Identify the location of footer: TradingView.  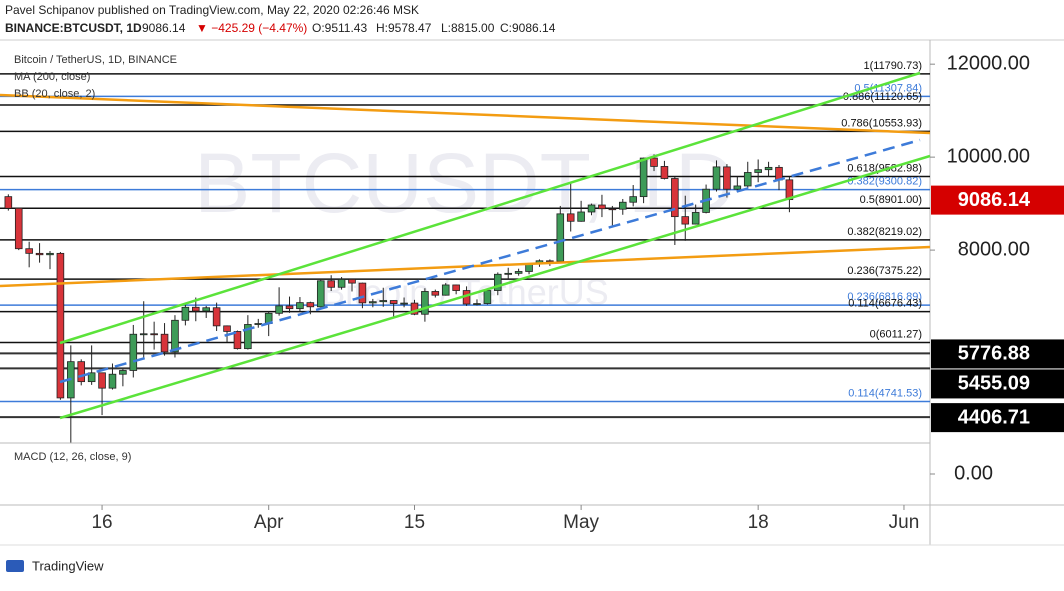
(55, 565).